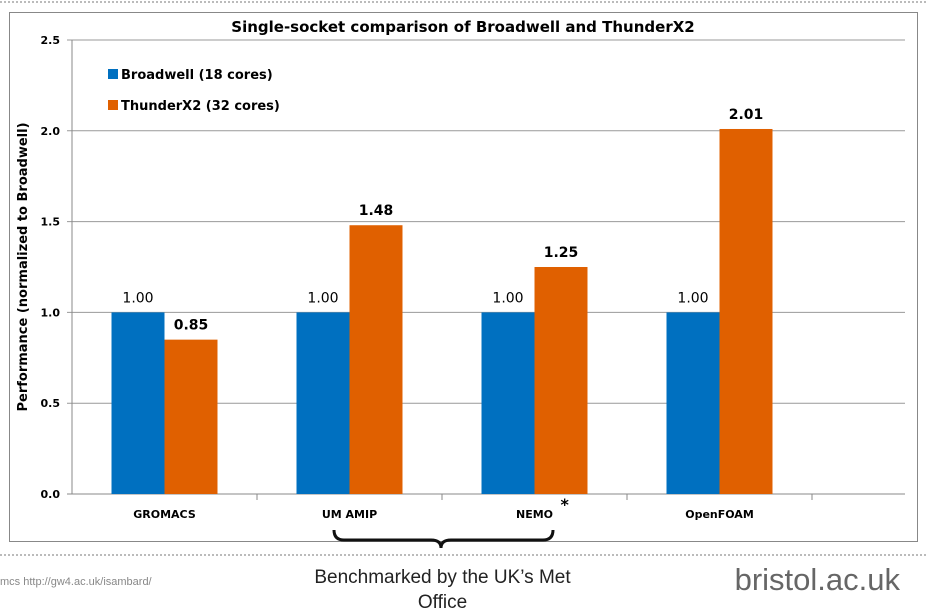 This screenshot has width=926, height=616. I want to click on divider-top, so click(463, 2).